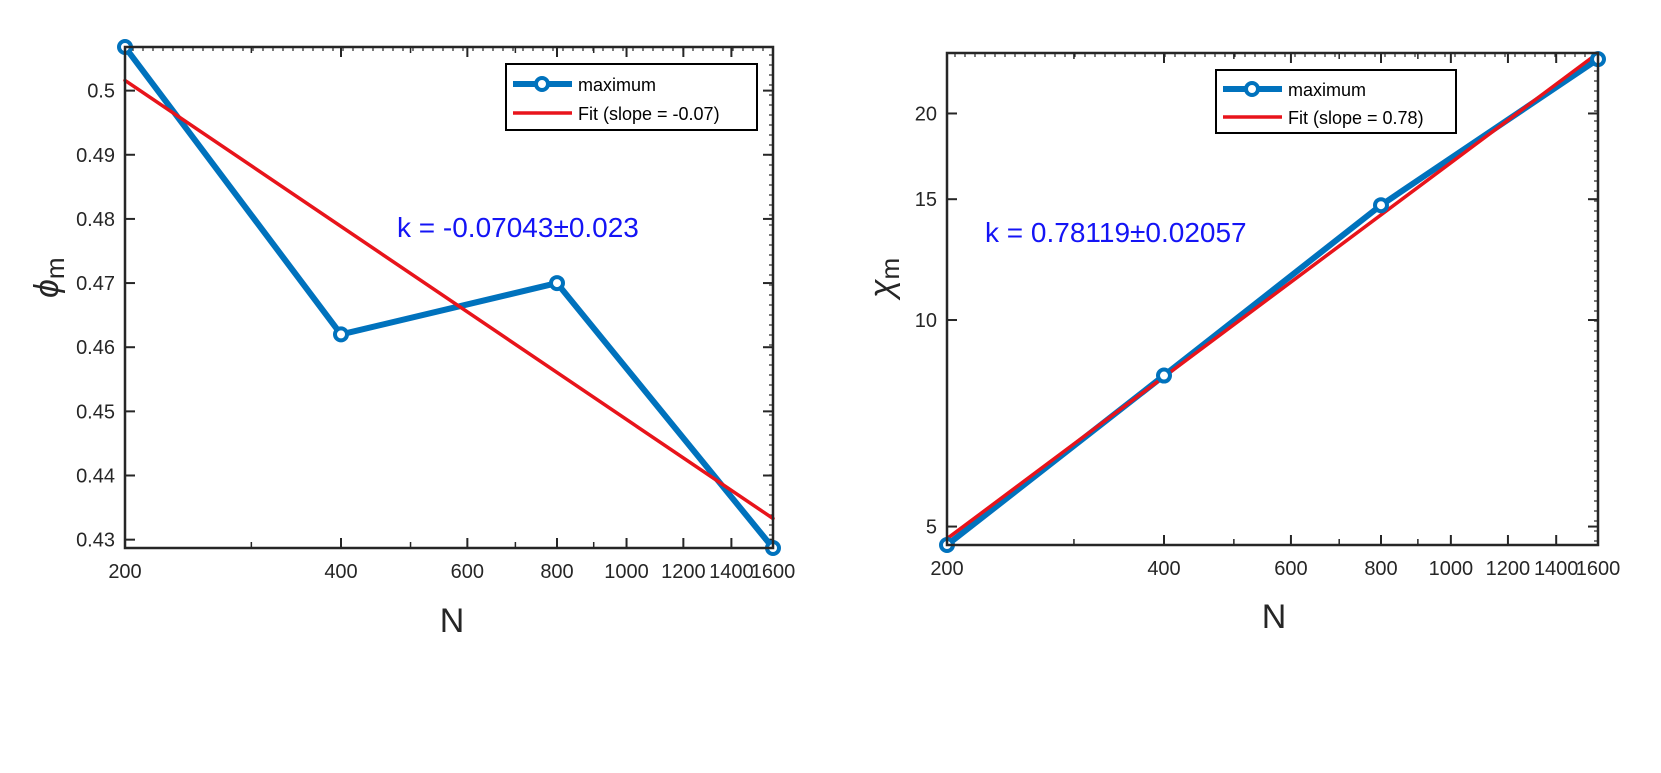 This screenshot has height=773, width=1661. What do you see at coordinates (931, 528) in the screenshot?
I see `y-tick-label: 5` at bounding box center [931, 528].